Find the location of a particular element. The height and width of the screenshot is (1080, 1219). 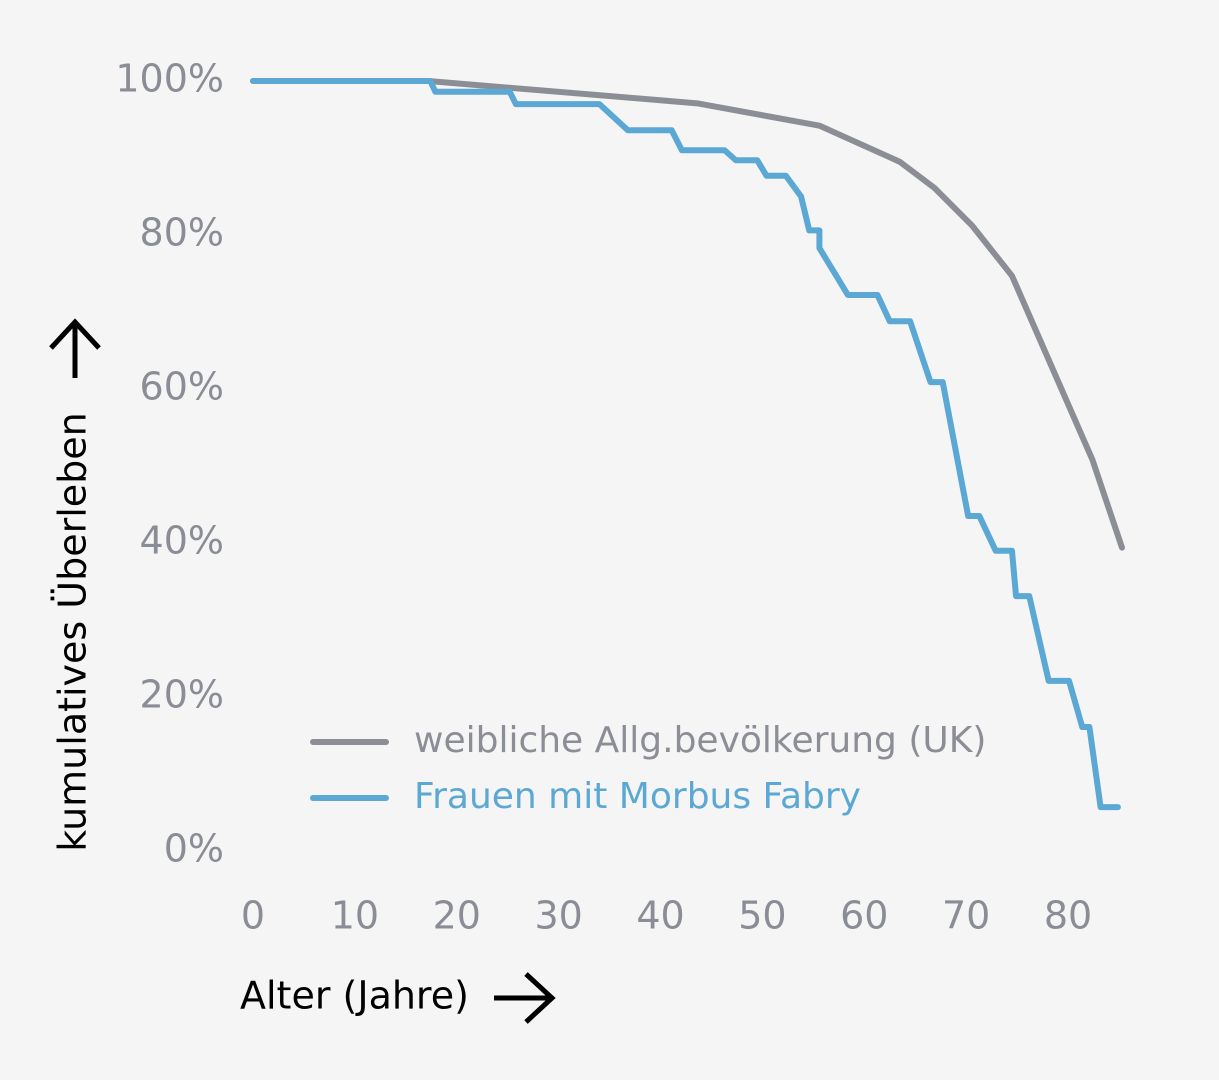

y-axis-label: kumulatives Überleben is located at coordinates (73, 632).